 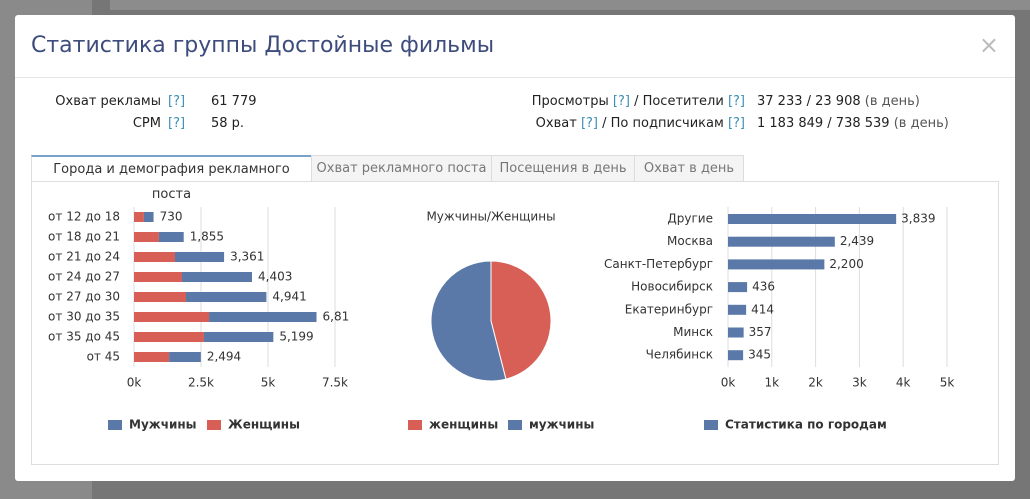 What do you see at coordinates (490, 217) in the screenshot?
I see `pie-title: Мужчины/Женщины` at bounding box center [490, 217].